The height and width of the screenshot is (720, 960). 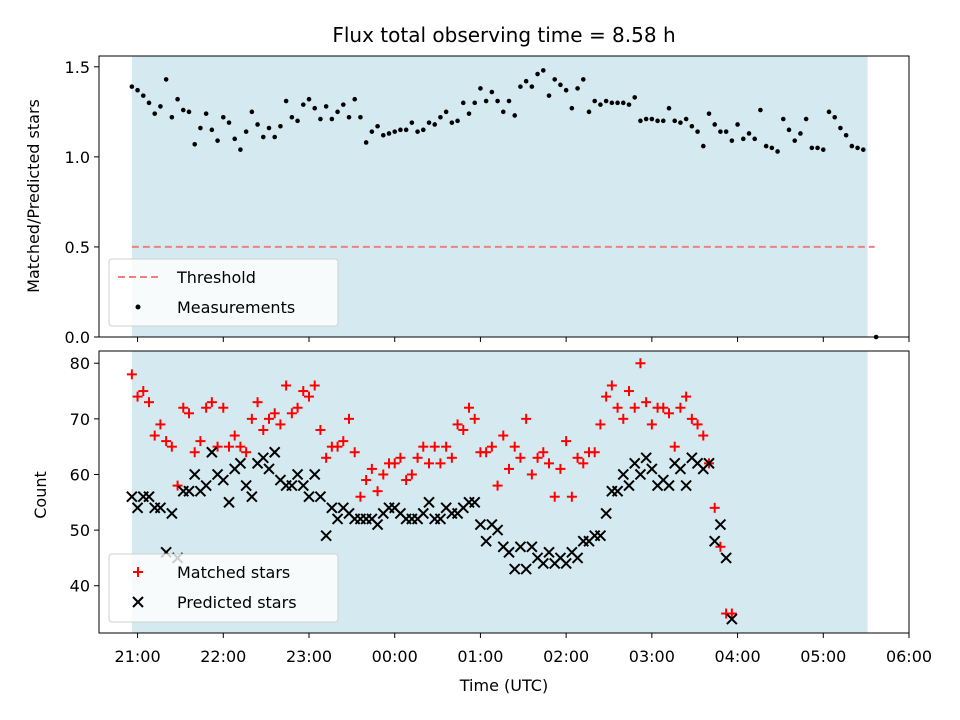 What do you see at coordinates (80, 530) in the screenshot?
I see `bottom-y-tick-label: 50` at bounding box center [80, 530].